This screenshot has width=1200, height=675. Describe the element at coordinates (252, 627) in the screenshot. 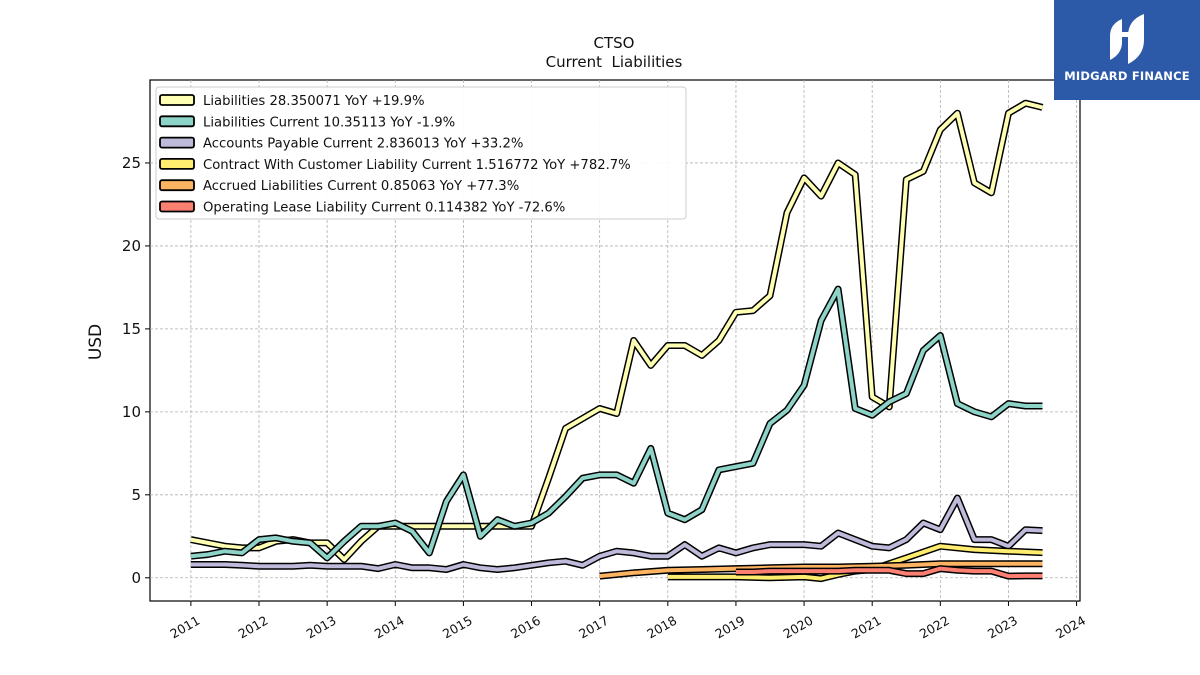

I see `x-tick-label: 2012` at that location.